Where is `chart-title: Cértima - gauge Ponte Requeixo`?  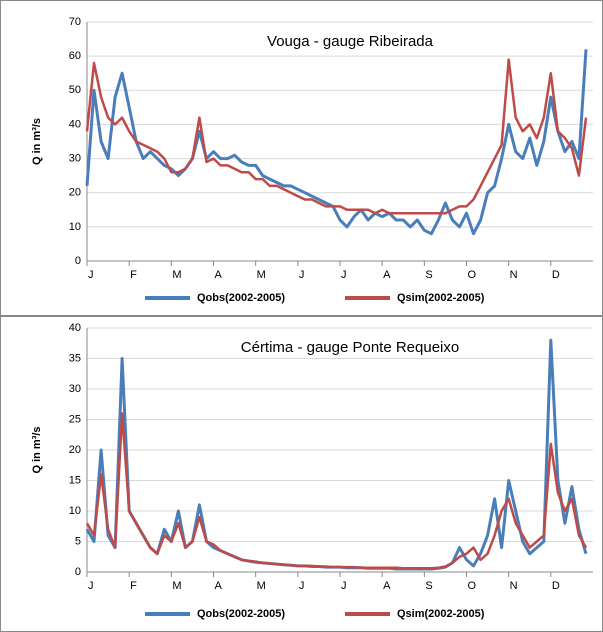 chart-title: Cértima - gauge Ponte Requeixo is located at coordinates (350, 347).